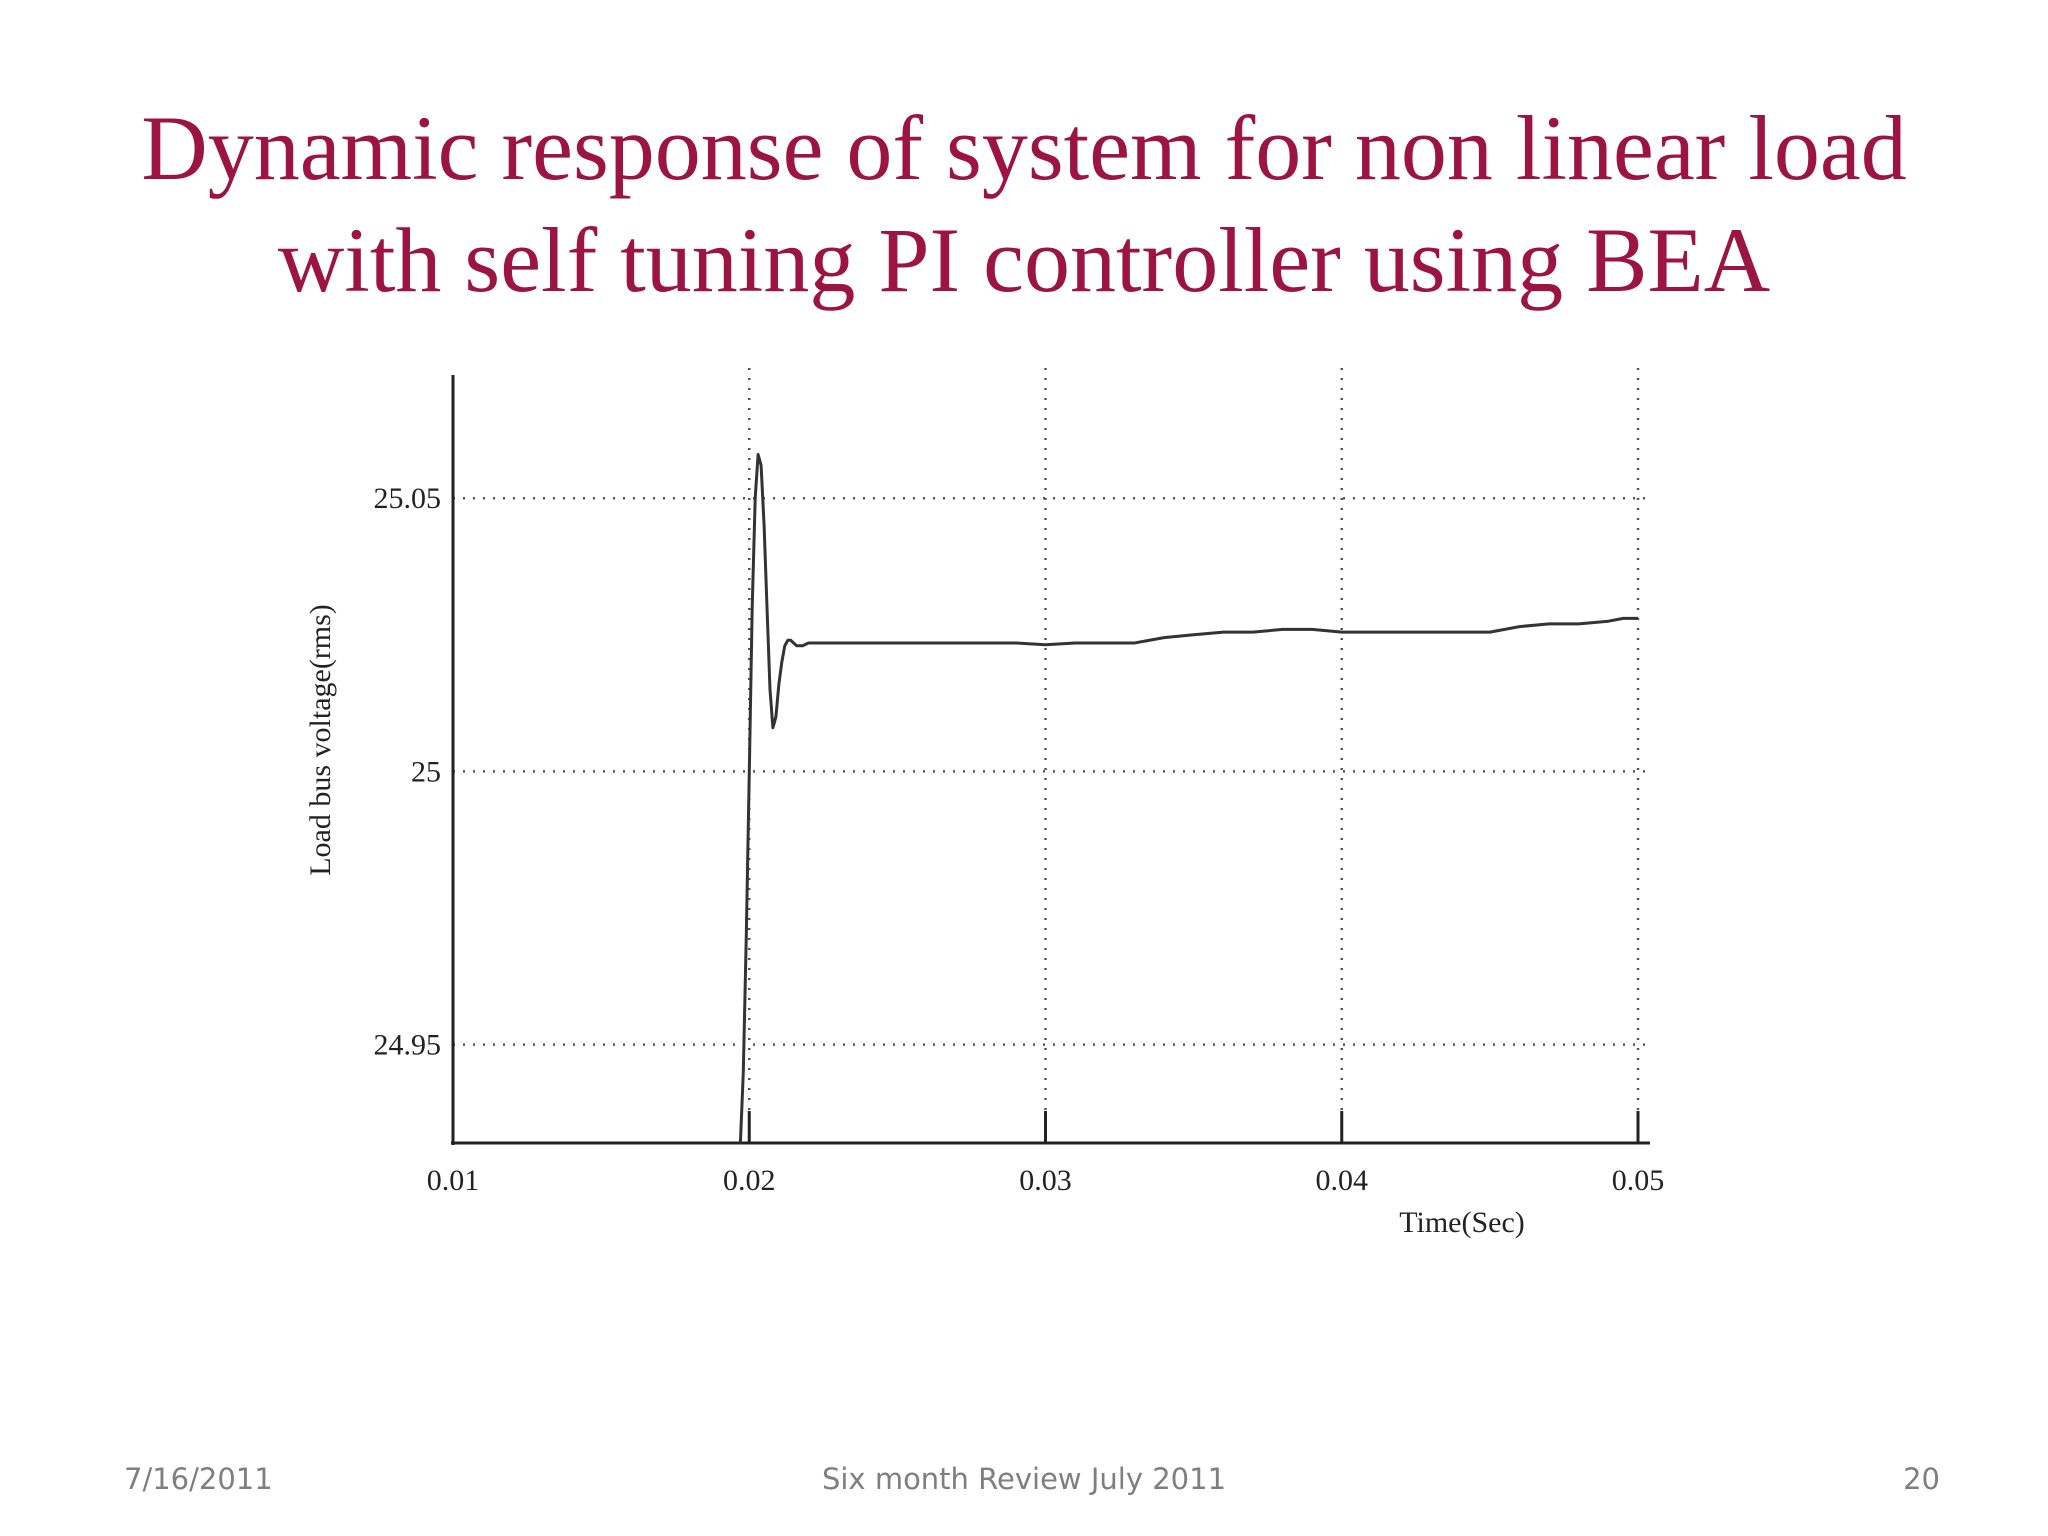 This screenshot has width=2048, height=1536. Describe the element at coordinates (1342, 1180) in the screenshot. I see `x-tick-label: 0.04` at that location.